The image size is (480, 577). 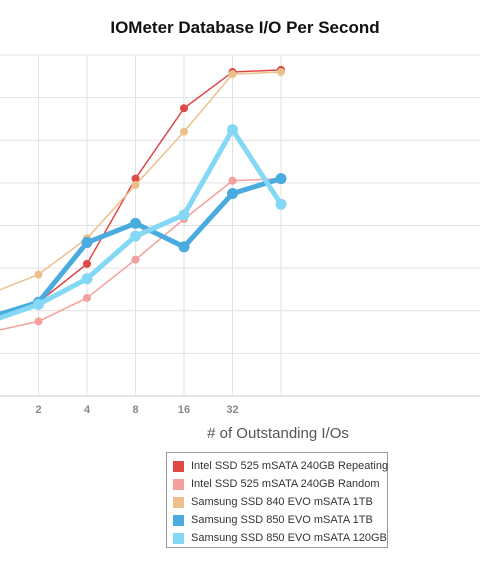 I want to click on legend-label: Samsung SSD 850 EVO mSATA 1TB, so click(x=282, y=520).